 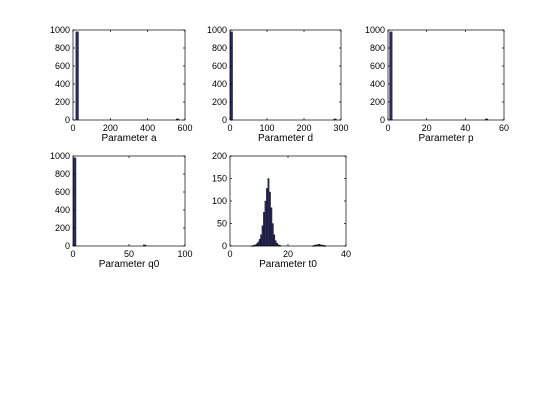 What do you see at coordinates (340, 128) in the screenshot?
I see `x-tick-label: 300` at bounding box center [340, 128].